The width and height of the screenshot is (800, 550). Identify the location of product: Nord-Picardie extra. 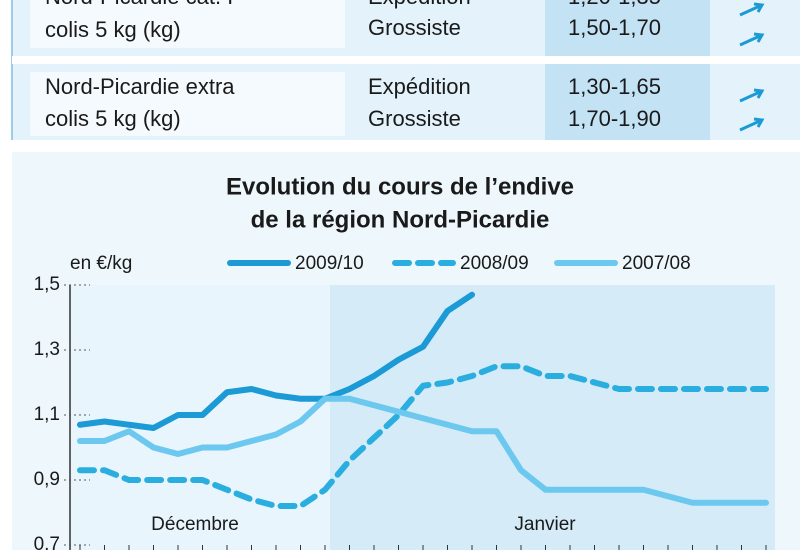
(140, 86).